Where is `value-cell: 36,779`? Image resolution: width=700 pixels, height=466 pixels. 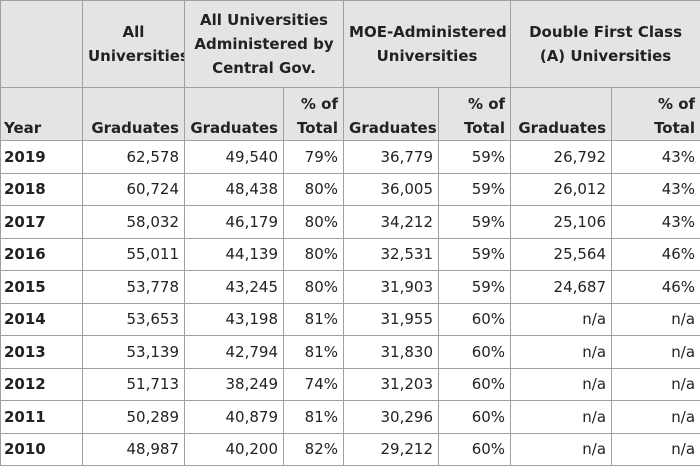
value-cell: 36,779 is located at coordinates (391, 157).